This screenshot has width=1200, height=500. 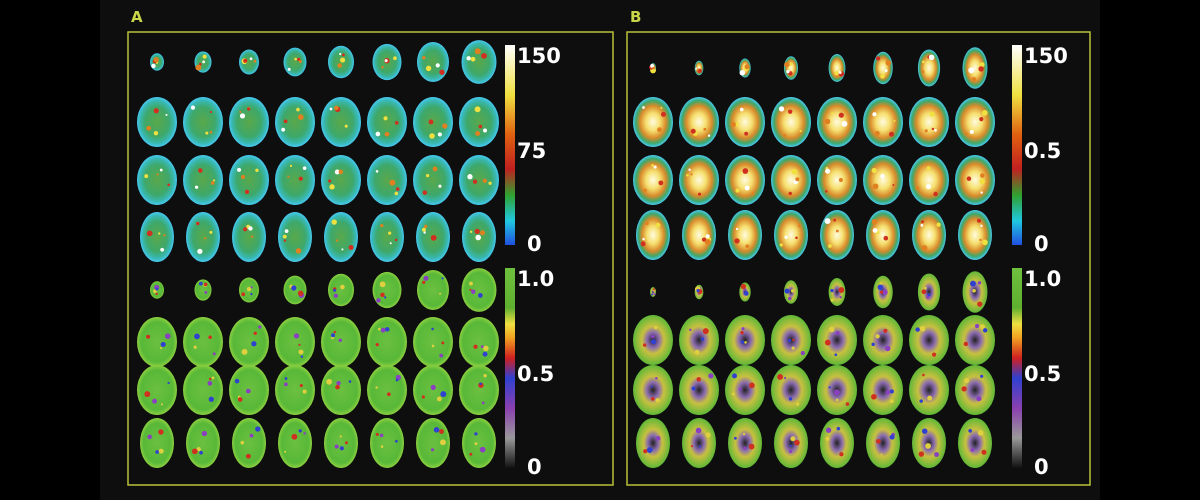 What do you see at coordinates (534, 244) in the screenshot?
I see `colorbar-label: 0` at bounding box center [534, 244].